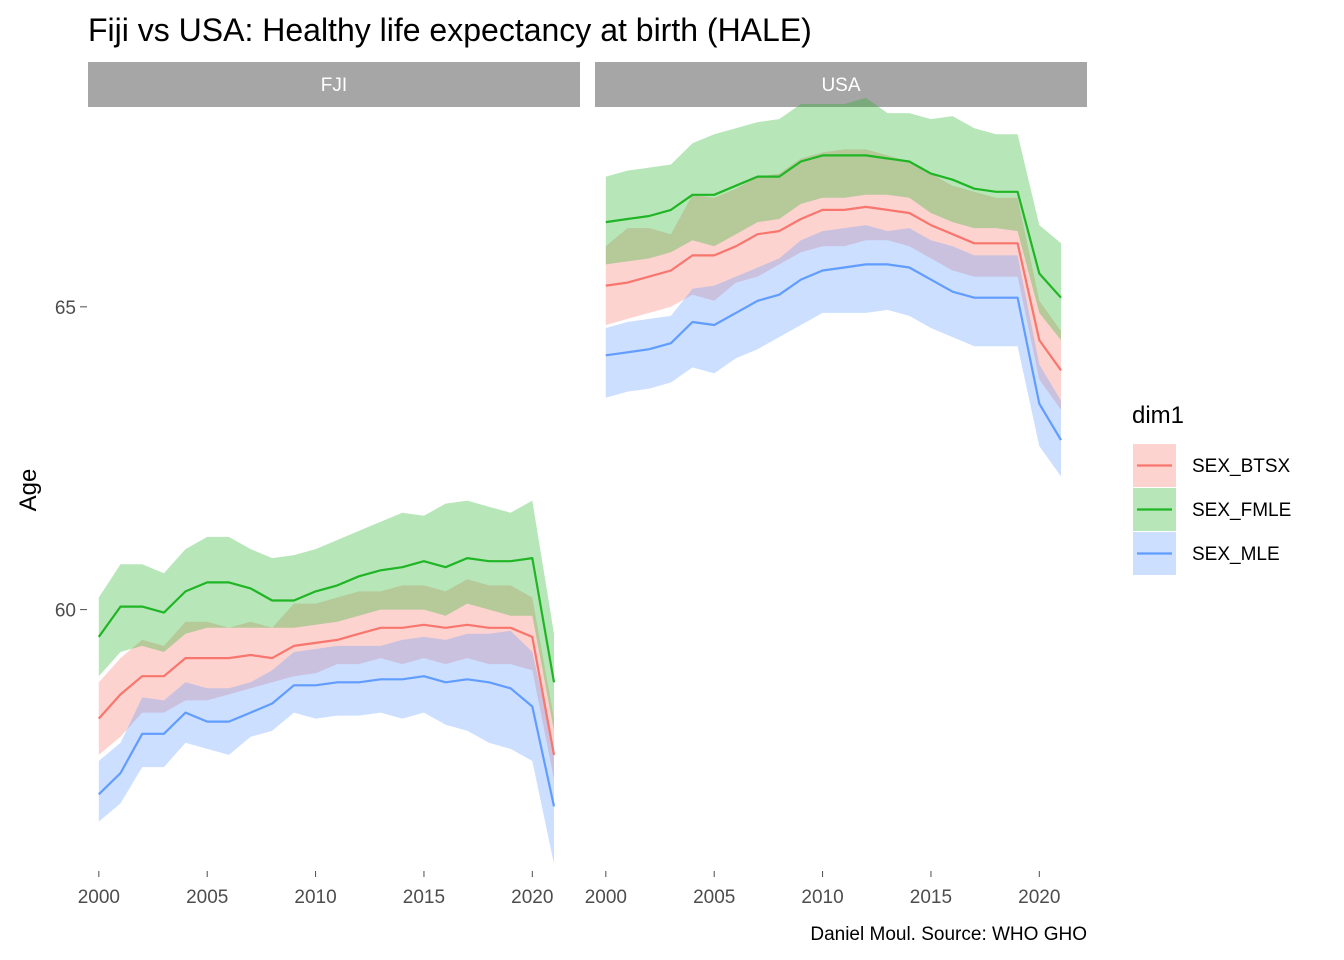  I want to click on panel-fji, so click(326, 682).